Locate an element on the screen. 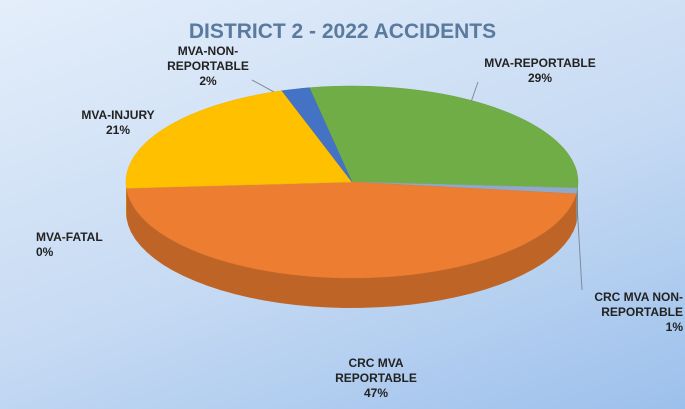 The height and width of the screenshot is (409, 685). data-label: MVA-REPORTABLE 29% is located at coordinates (540, 71).